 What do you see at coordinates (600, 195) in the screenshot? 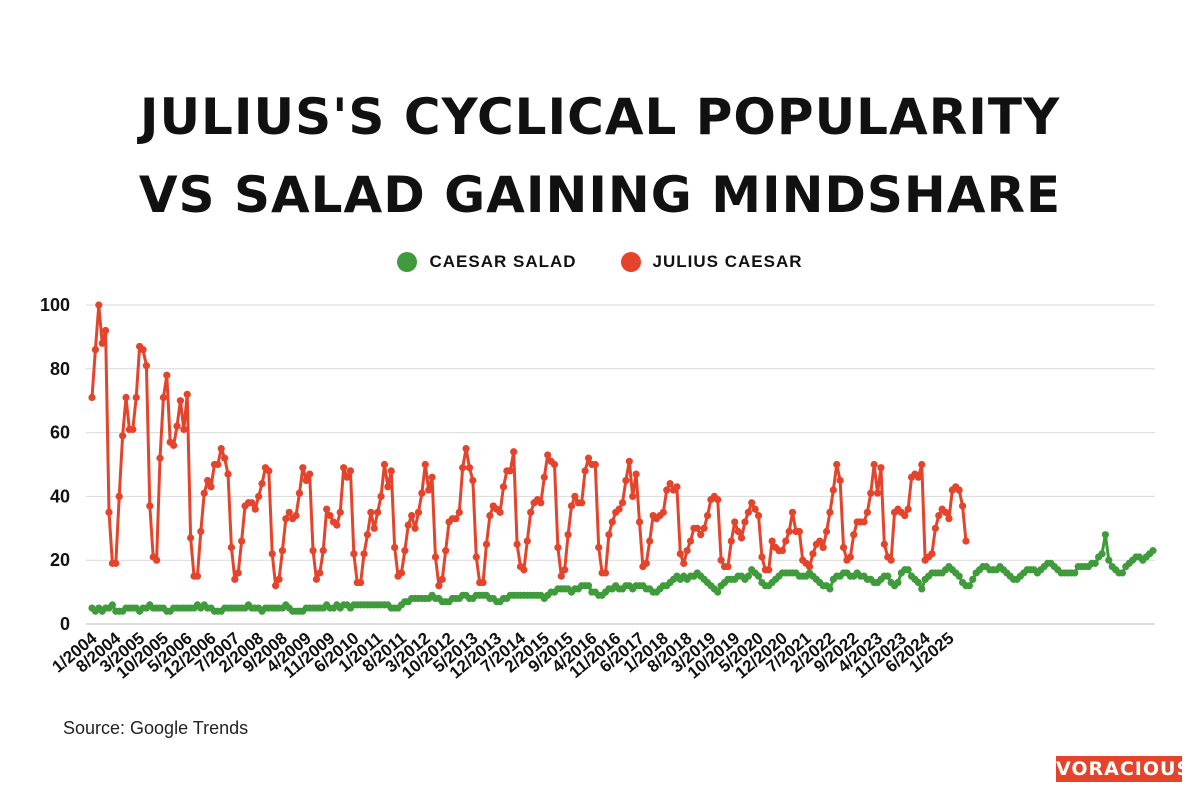
I see `title-line-2: VS SALAD GAINING MINDSHARE` at bounding box center [600, 195].